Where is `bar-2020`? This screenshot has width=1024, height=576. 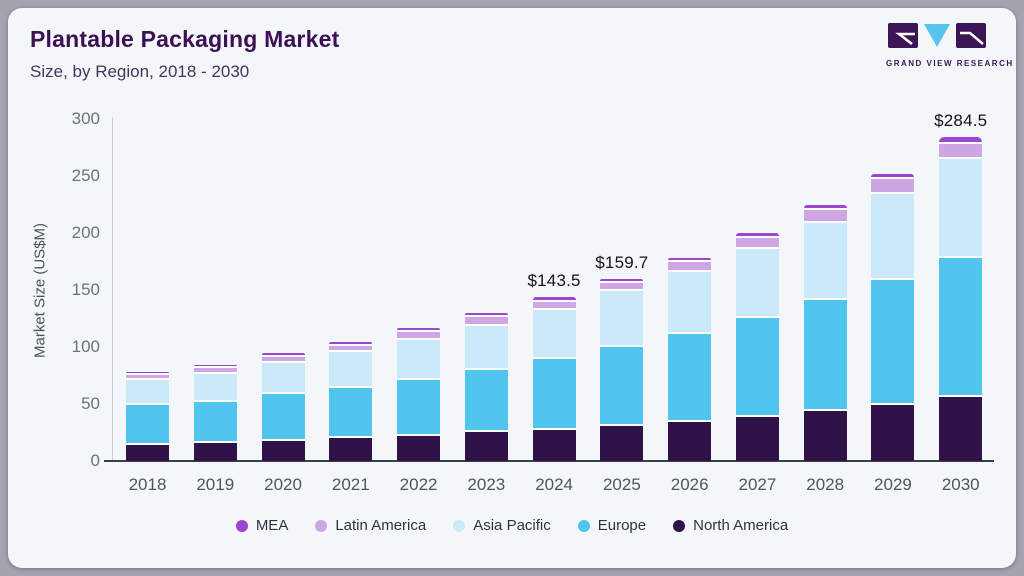 bar-2020 is located at coordinates (283, 406).